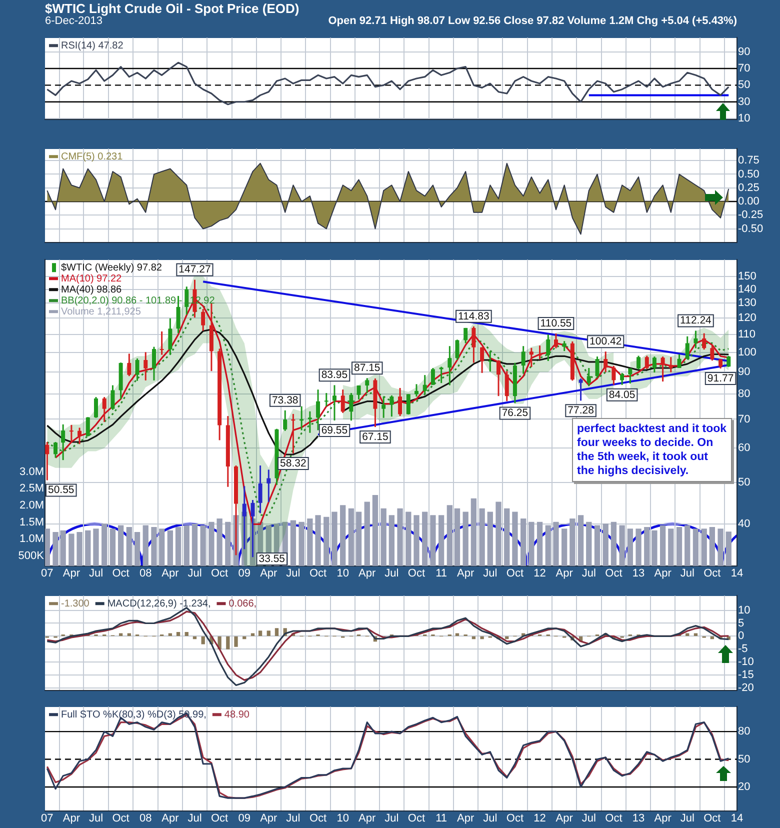  Describe the element at coordinates (92, 156) in the screenshot. I see `legend-label: CMF(5) 0.231` at that location.